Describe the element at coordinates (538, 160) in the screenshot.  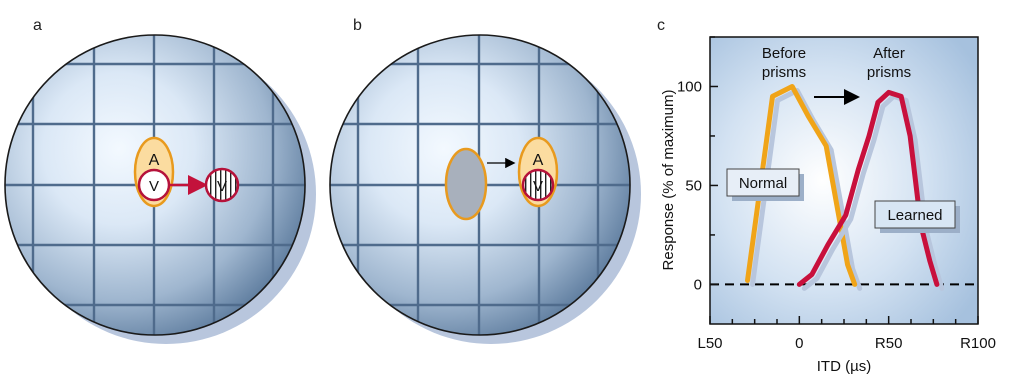
I see `panel-b-auditory-label: A` at that location.